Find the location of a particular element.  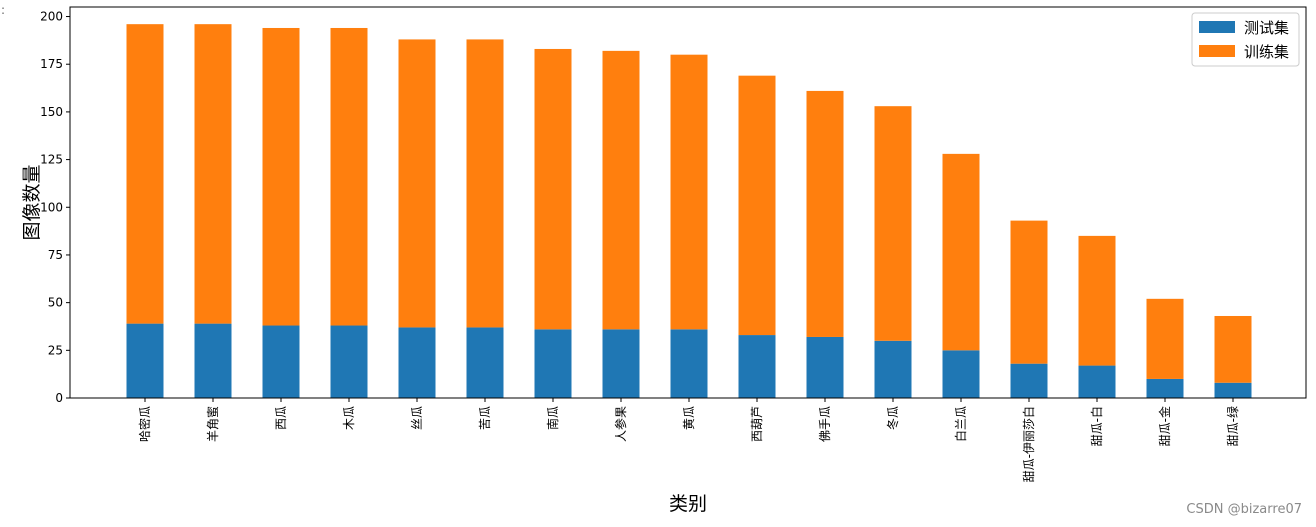

x-tick-label: 西葫芦 is located at coordinates (757, 424).